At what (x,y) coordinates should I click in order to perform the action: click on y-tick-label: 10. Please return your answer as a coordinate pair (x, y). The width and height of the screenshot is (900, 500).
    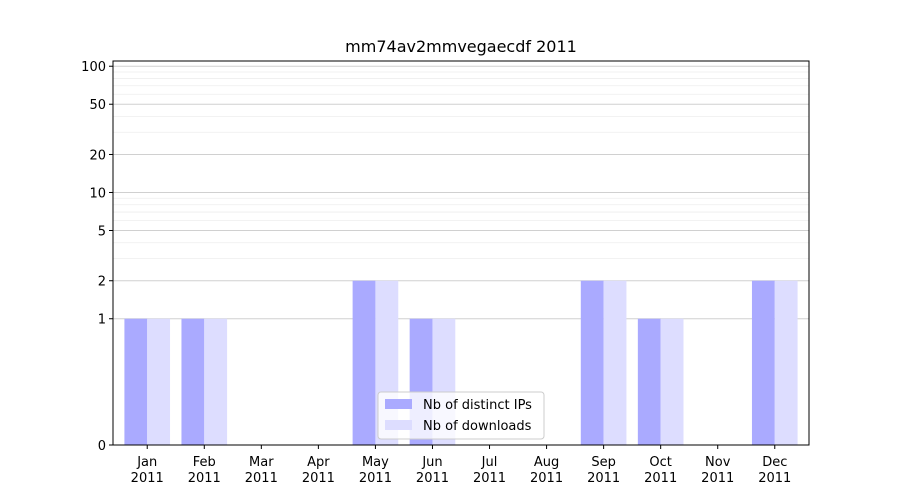
    Looking at the image, I should click on (97, 193).